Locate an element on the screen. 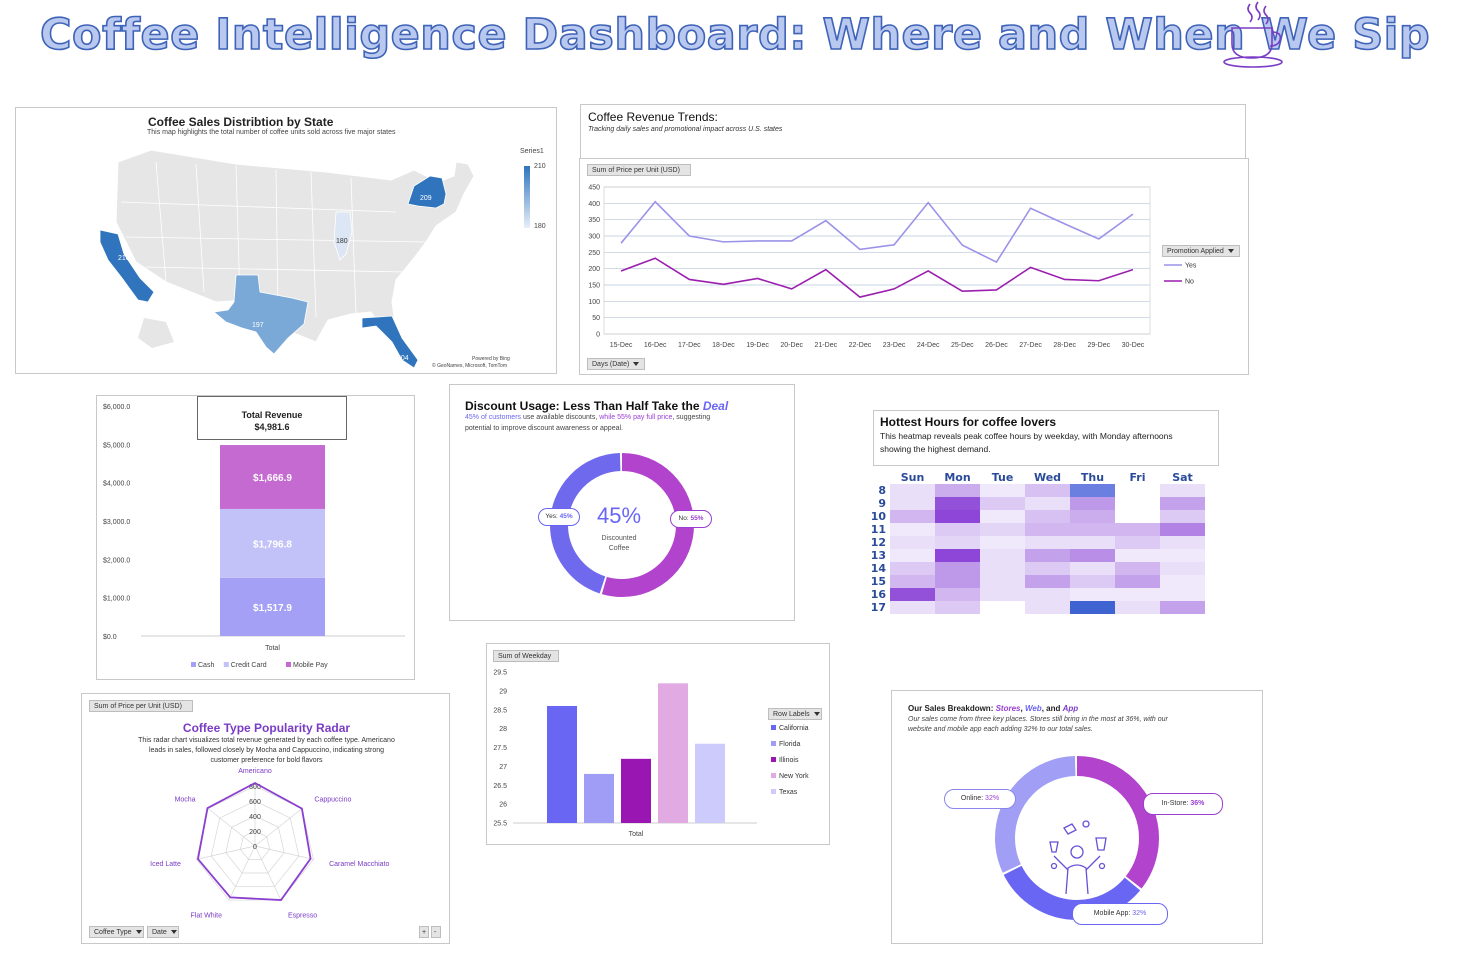 This screenshot has height=961, width=1462. heatmap-table: Sun Mon Tue Wed Thu Fri Sat 8 9 10 11 12 13 14 15 16 17 is located at coordinates (1036, 542).